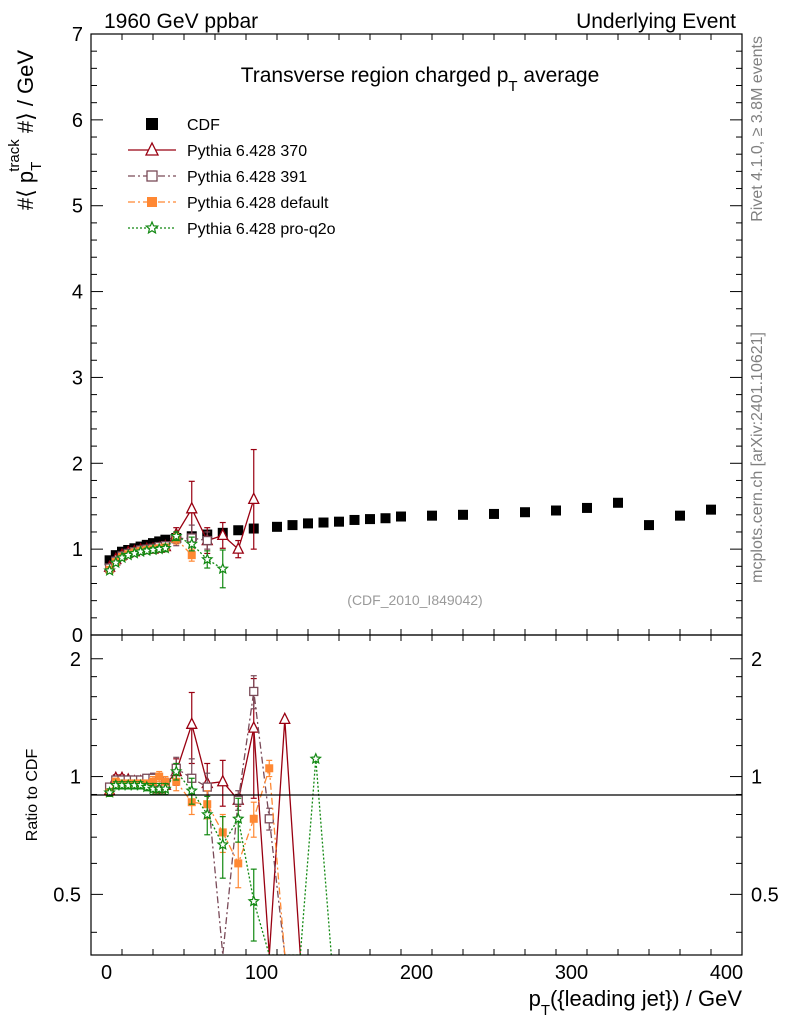 The image size is (786, 1024). What do you see at coordinates (416, 973) in the screenshot?
I see `x-tick-label: 200` at bounding box center [416, 973].